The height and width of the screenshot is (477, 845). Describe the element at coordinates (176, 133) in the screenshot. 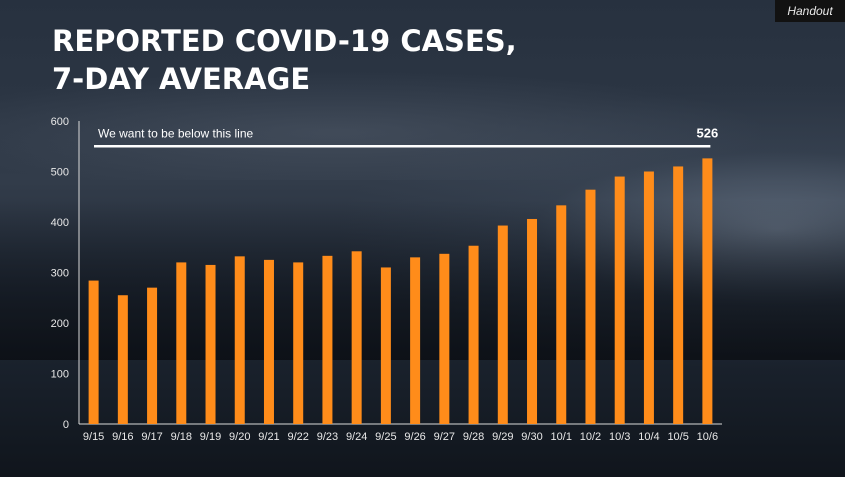

I see `reference-line-label: We want to be below this line` at that location.